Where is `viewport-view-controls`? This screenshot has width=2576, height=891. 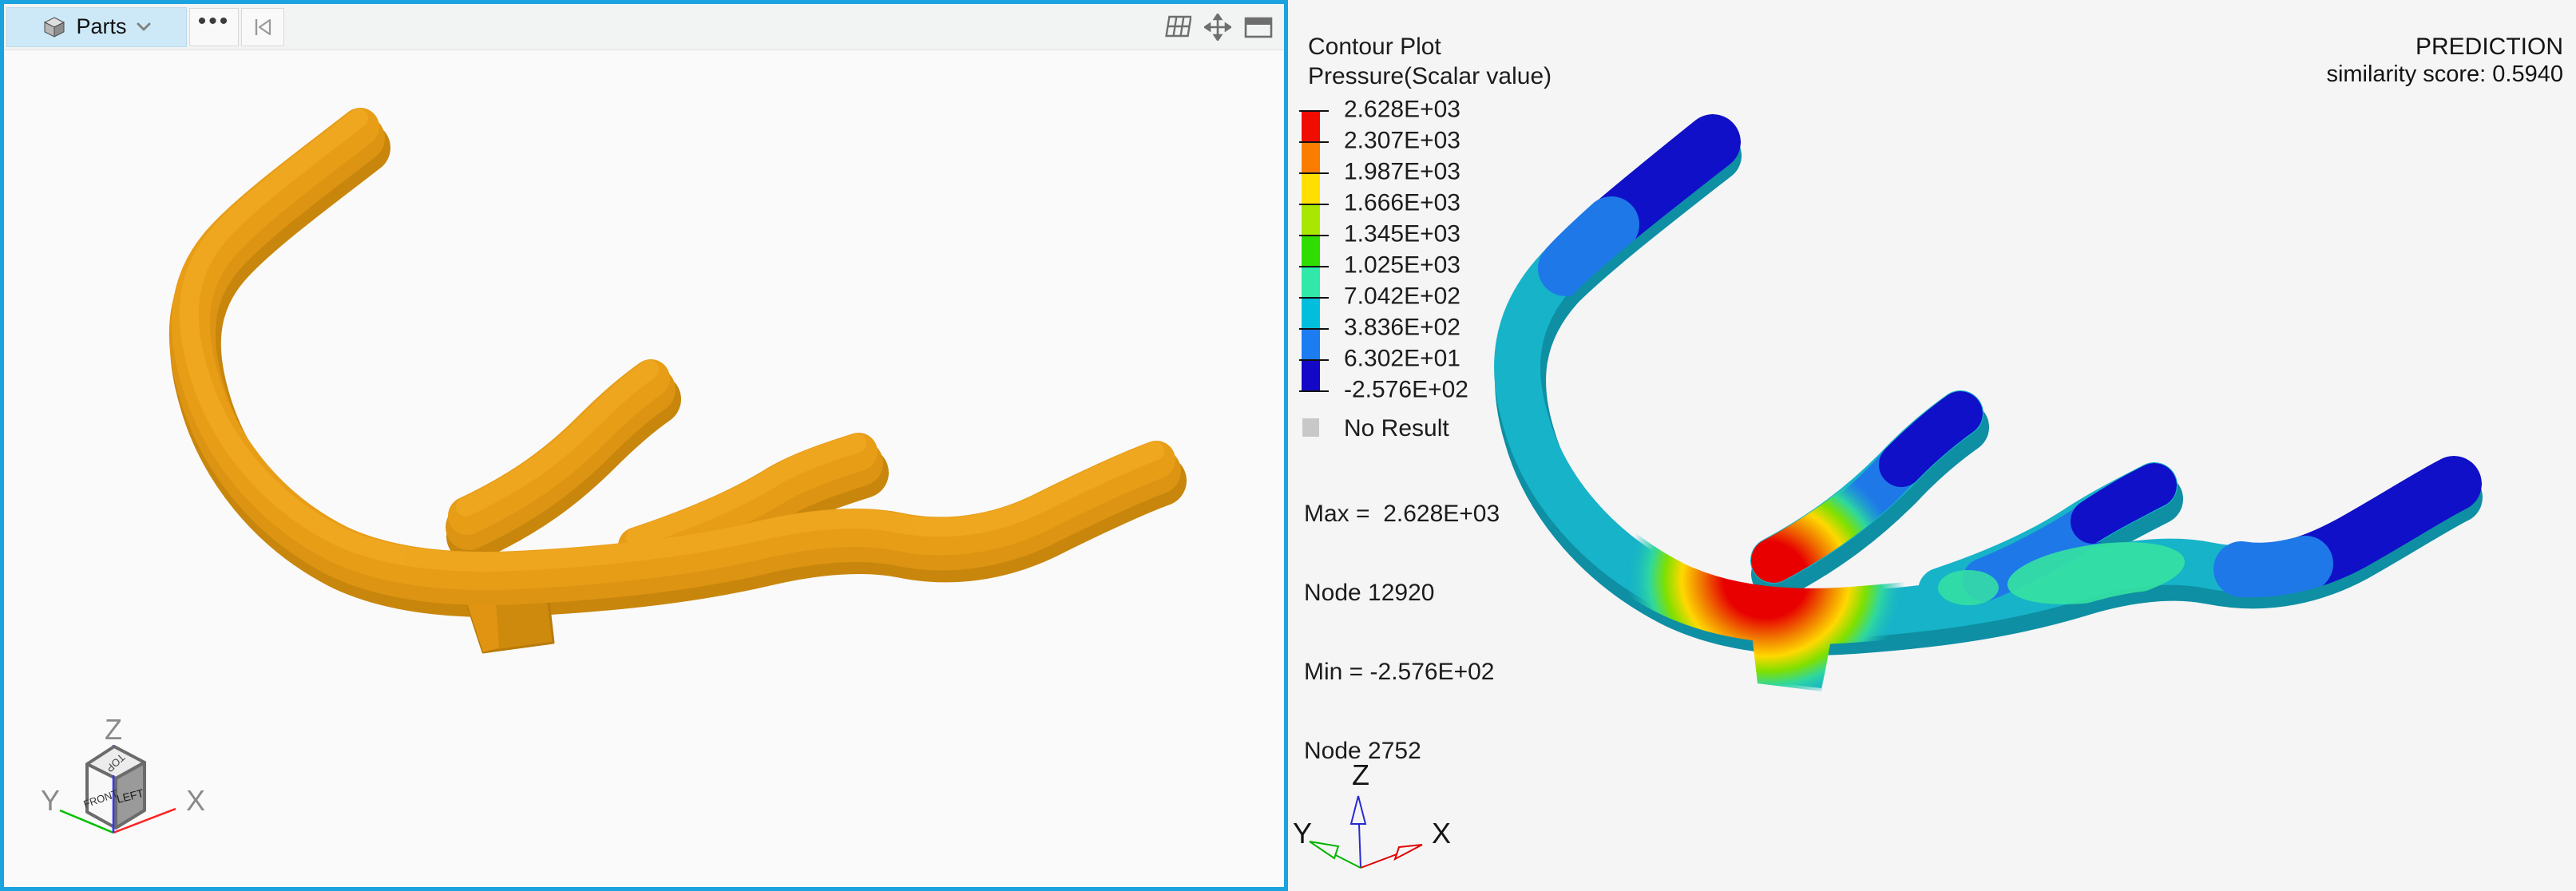
viewport-view-controls is located at coordinates (1218, 27).